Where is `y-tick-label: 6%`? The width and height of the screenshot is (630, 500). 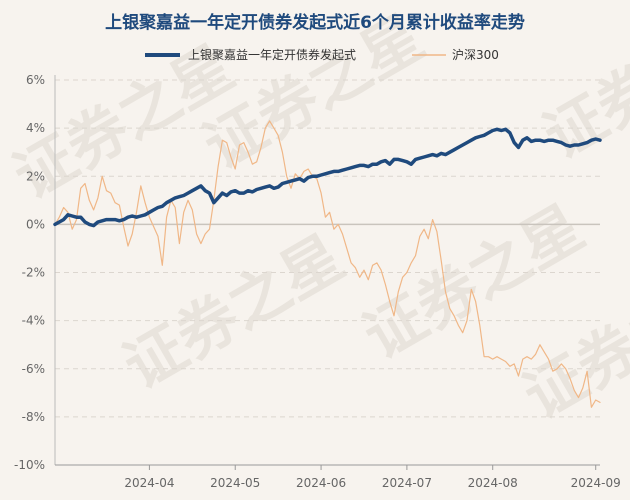
y-tick-label: 6% is located at coordinates (35, 80).